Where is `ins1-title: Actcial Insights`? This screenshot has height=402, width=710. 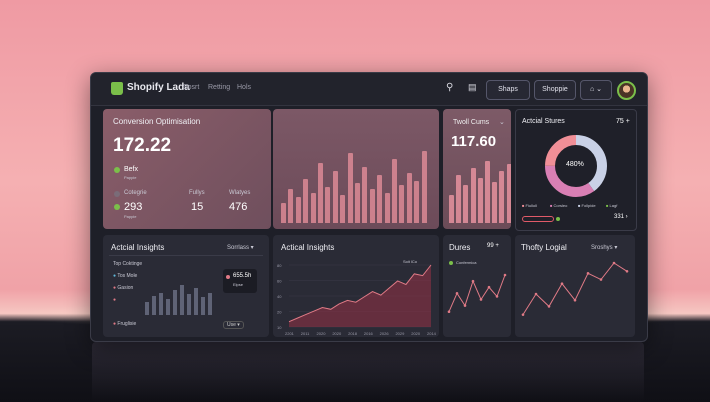 ins1-title: Actcial Insights is located at coordinates (138, 247).